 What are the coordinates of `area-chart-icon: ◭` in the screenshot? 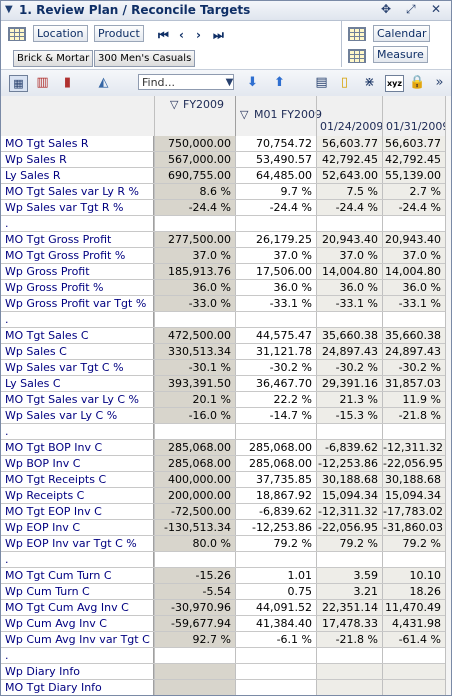 It's located at (103, 82).